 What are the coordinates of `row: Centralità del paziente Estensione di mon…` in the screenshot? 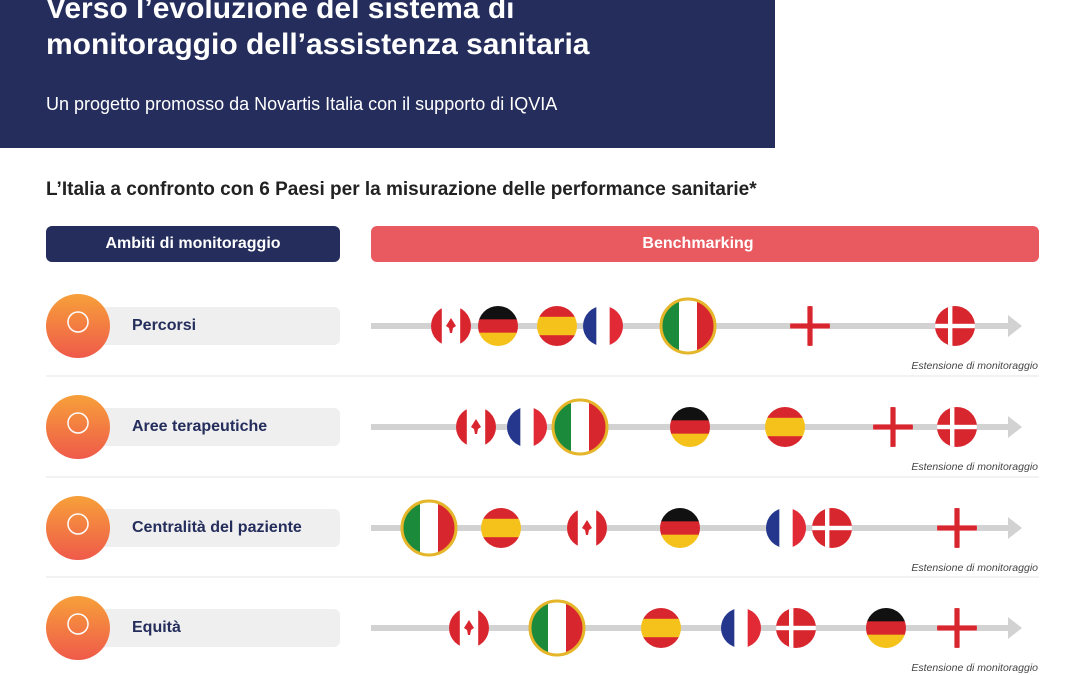 It's located at (542, 525).